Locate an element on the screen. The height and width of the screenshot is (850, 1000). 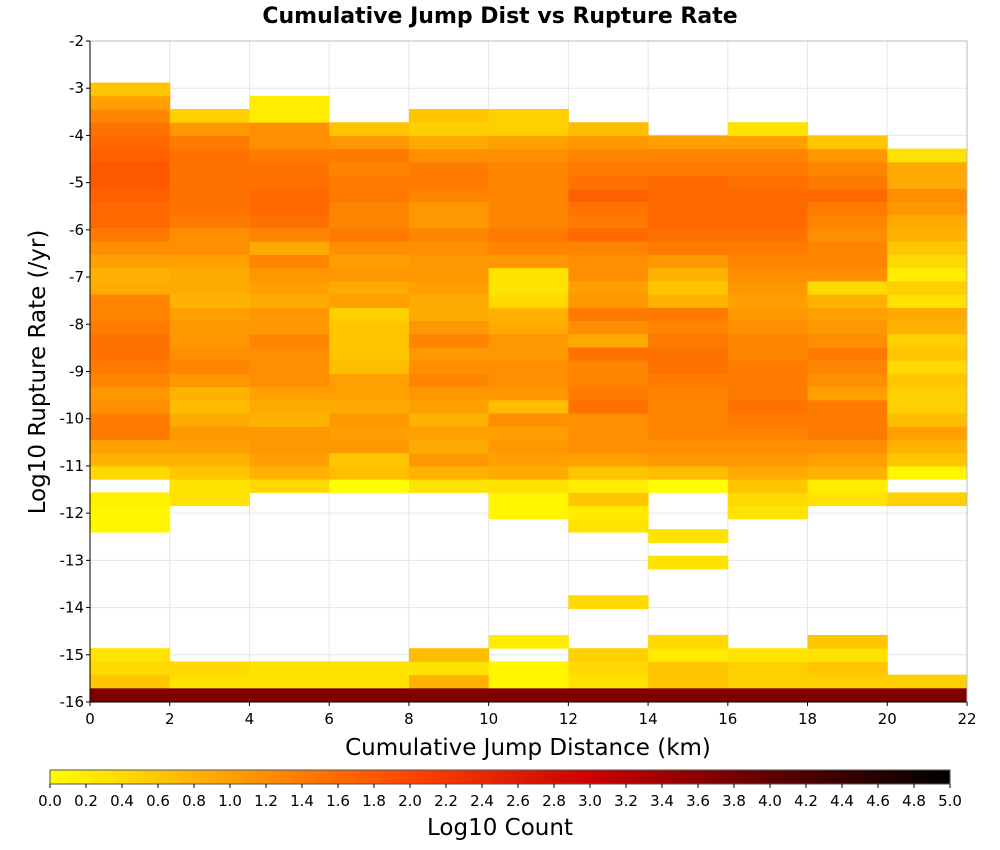
x-tick-label: 12 is located at coordinates (568, 719).